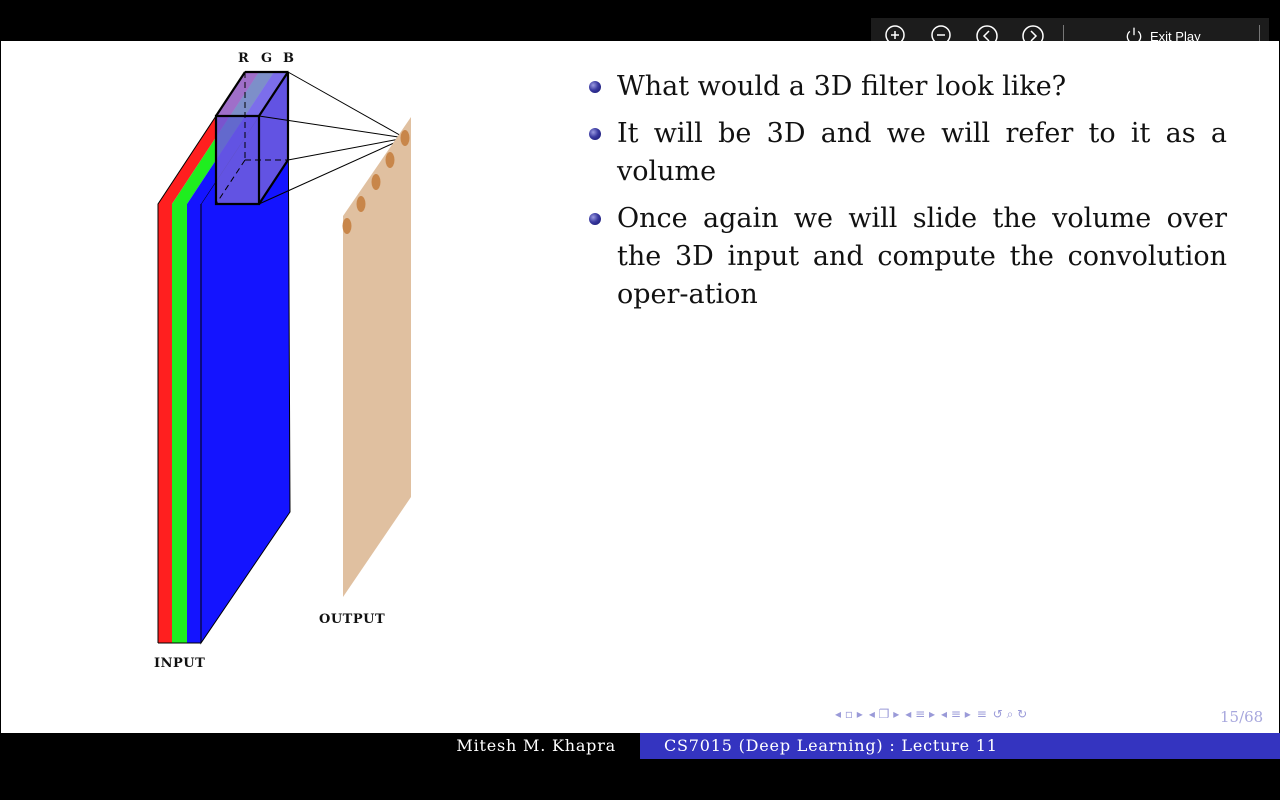 The width and height of the screenshot is (1280, 800). I want to click on nav-frame-icon: ◂ ▫ ▸, so click(849, 714).